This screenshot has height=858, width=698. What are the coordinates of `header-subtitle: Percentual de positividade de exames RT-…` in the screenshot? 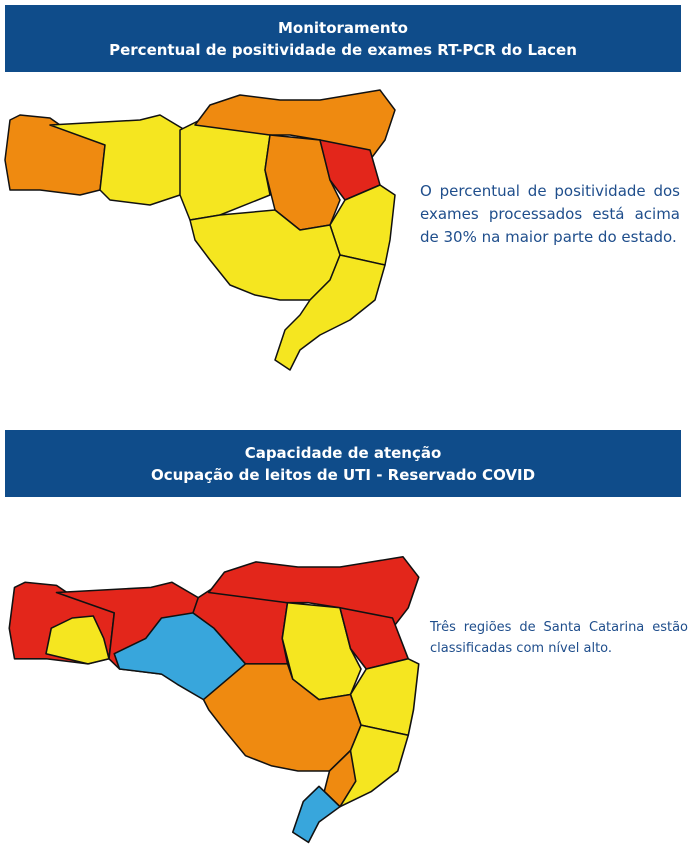 It's located at (343, 49).